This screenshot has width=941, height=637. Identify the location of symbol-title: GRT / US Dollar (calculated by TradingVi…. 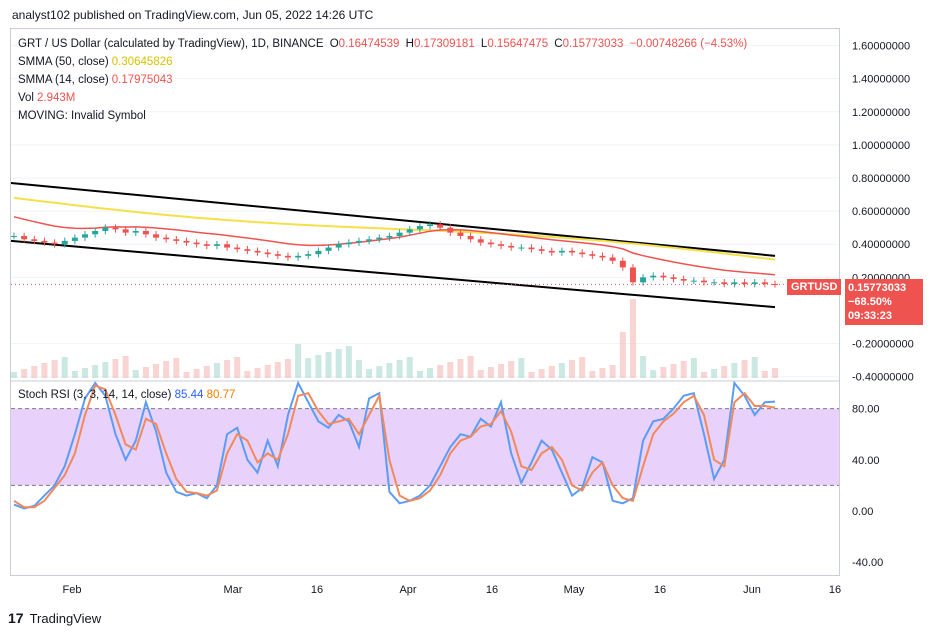
(171, 44).